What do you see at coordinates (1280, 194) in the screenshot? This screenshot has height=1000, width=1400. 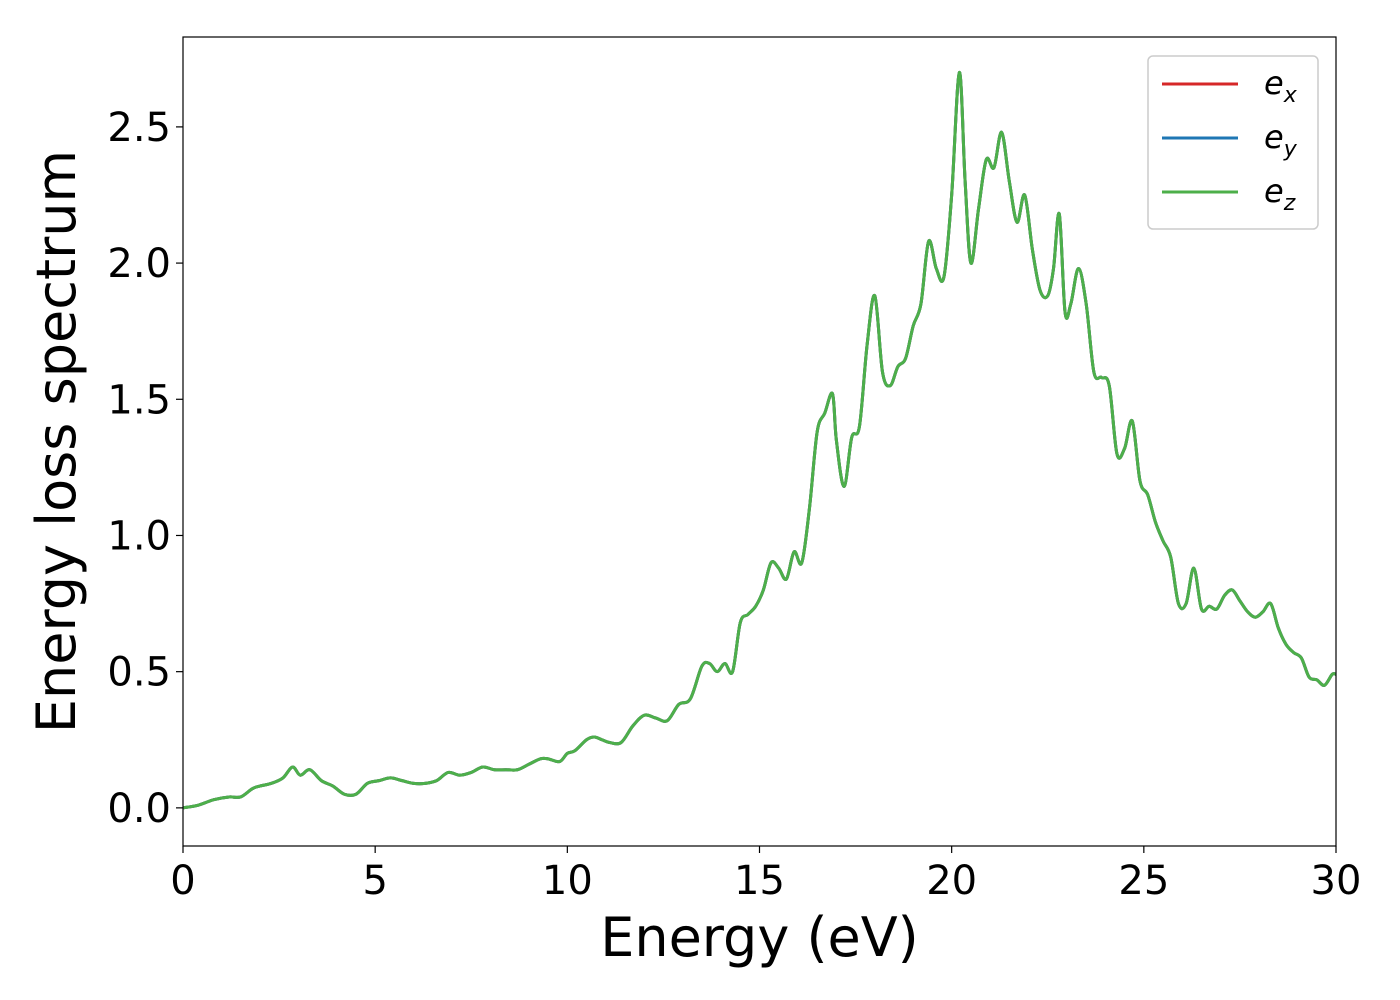 I see `legend-label-ez: ez` at bounding box center [1280, 194].